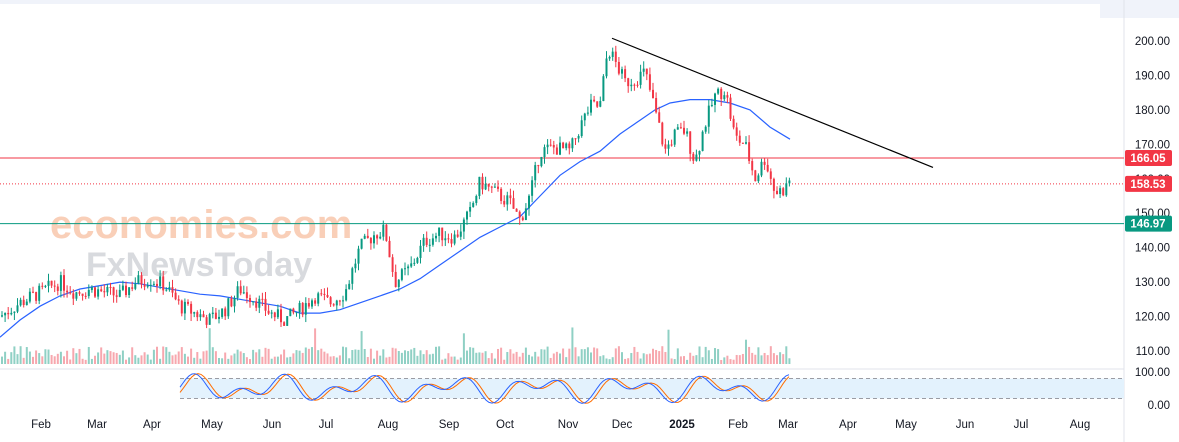  What do you see at coordinates (1159, 406) in the screenshot?
I see `stochastic-tick-label: 0.00` at bounding box center [1159, 406].